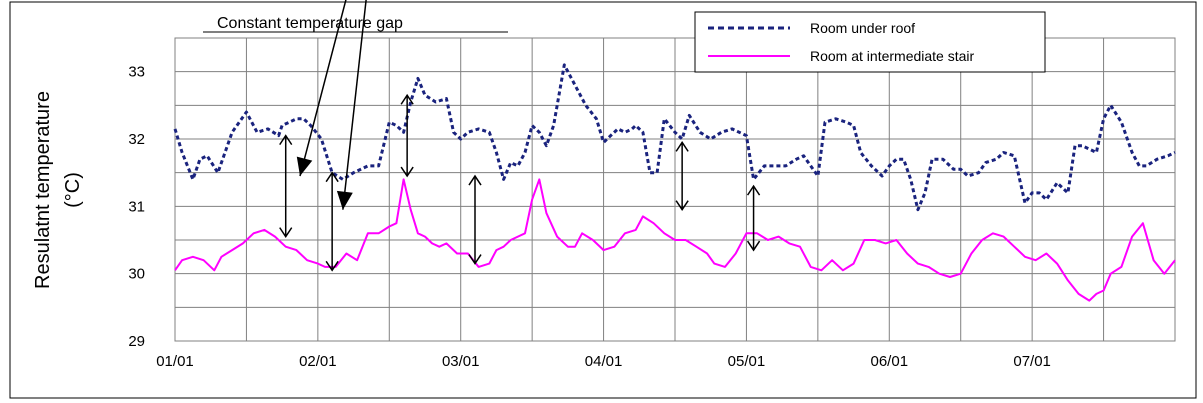  What do you see at coordinates (461, 361) in the screenshot?
I see `x-tick-label: 03/01` at bounding box center [461, 361].